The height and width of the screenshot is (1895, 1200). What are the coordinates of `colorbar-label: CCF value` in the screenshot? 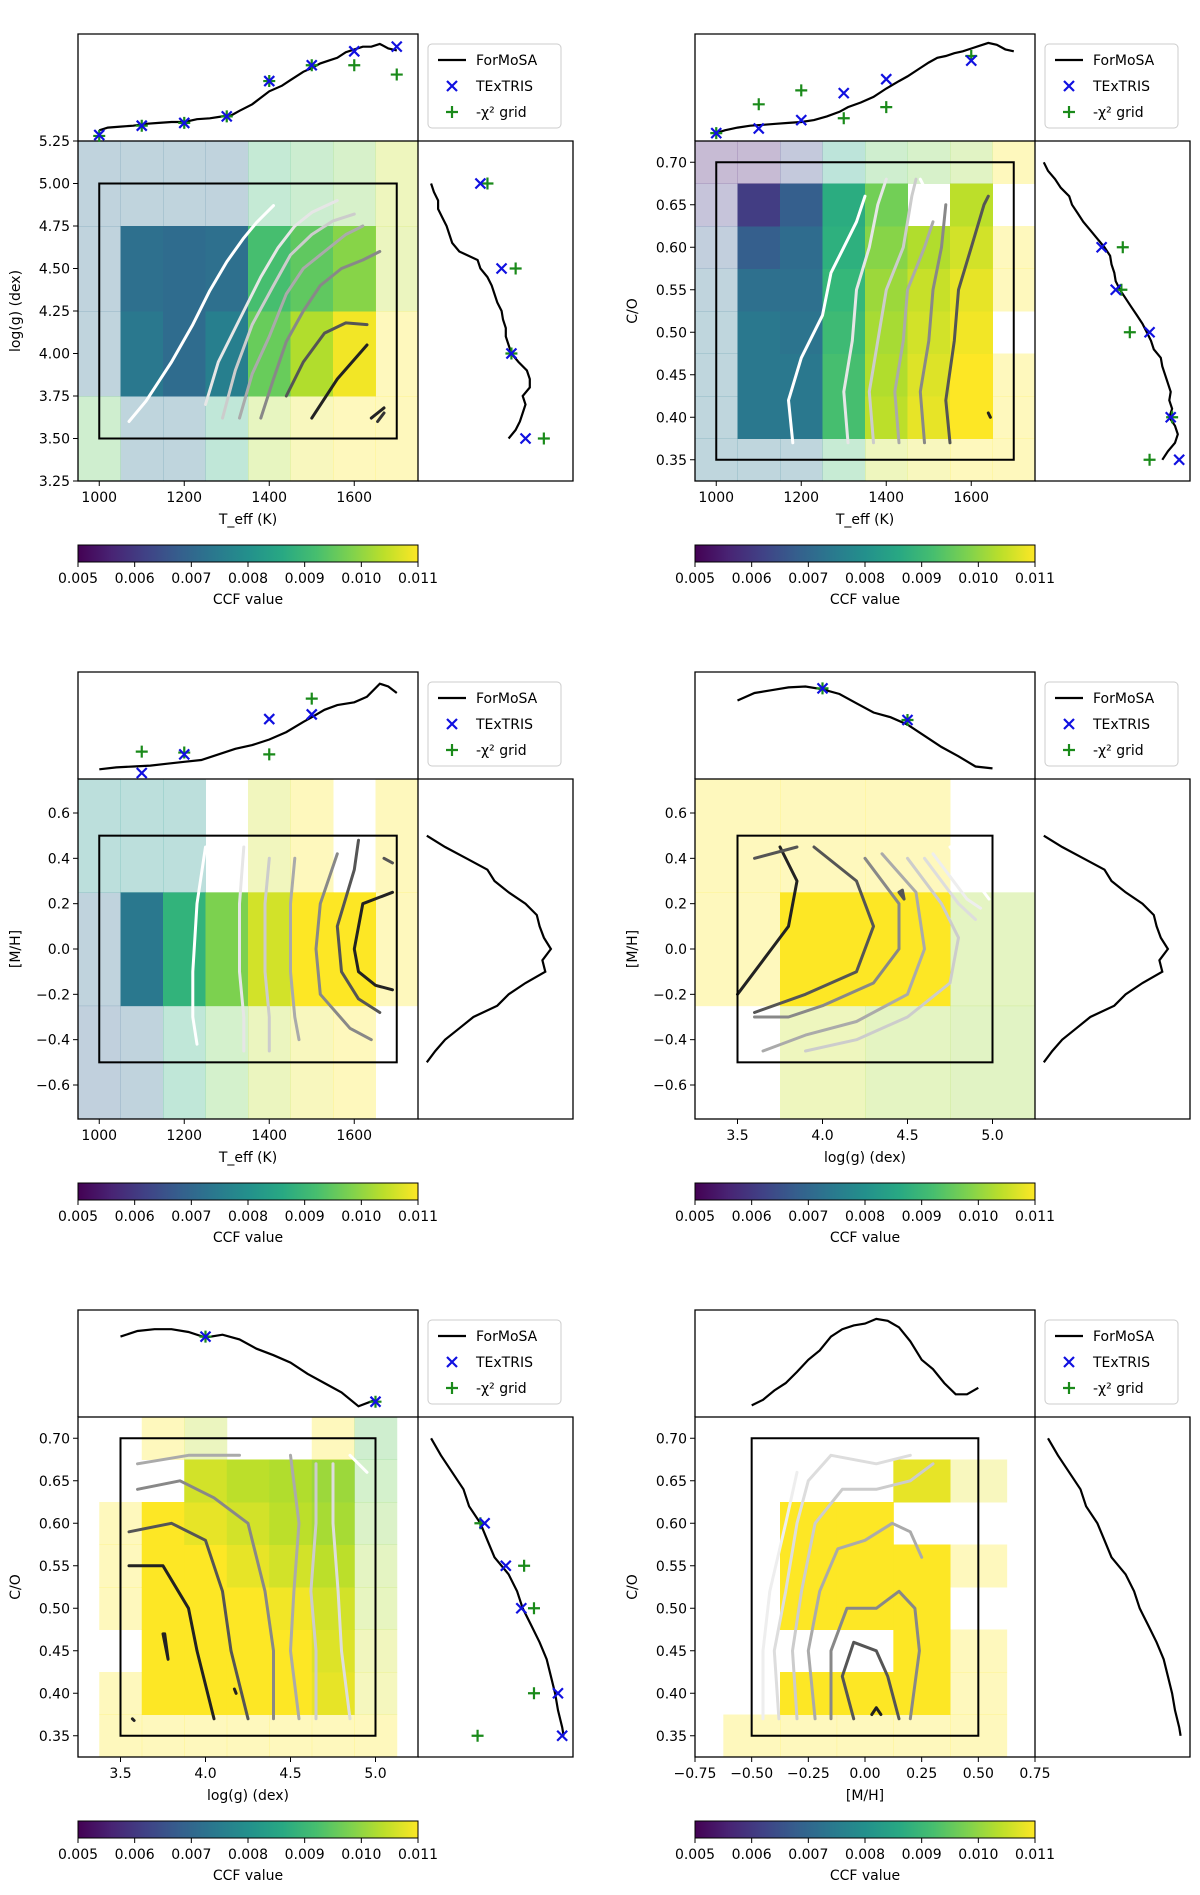 It's located at (865, 1876).